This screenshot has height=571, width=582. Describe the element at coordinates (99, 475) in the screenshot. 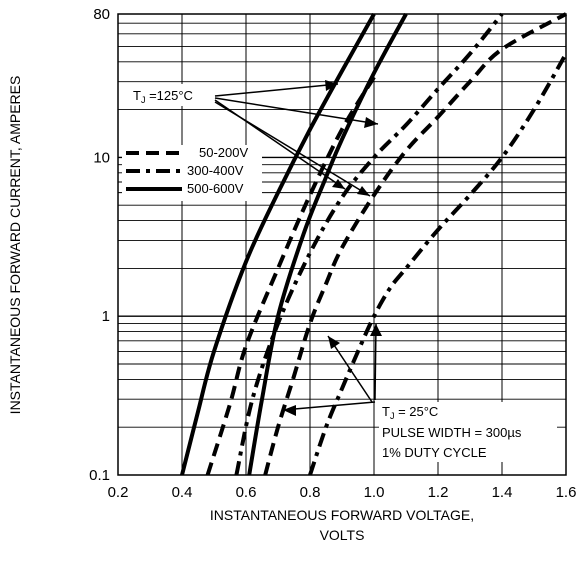

I see `y-tick-label-0: 0.1` at that location.